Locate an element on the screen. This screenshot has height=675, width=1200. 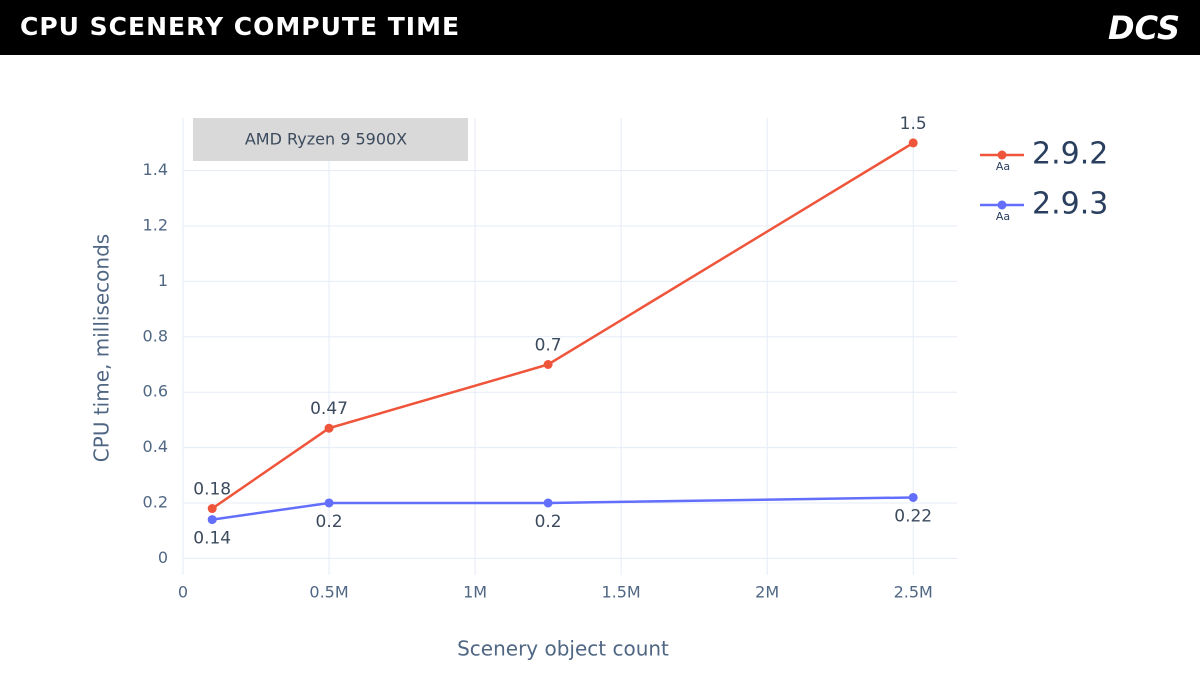
x-tick-label: 2.5M is located at coordinates (913, 592).